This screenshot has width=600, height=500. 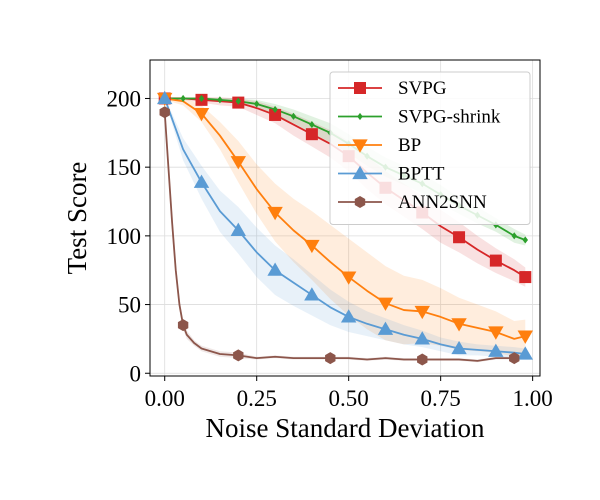 I want to click on y-tick-label: 200, so click(x=124, y=98).